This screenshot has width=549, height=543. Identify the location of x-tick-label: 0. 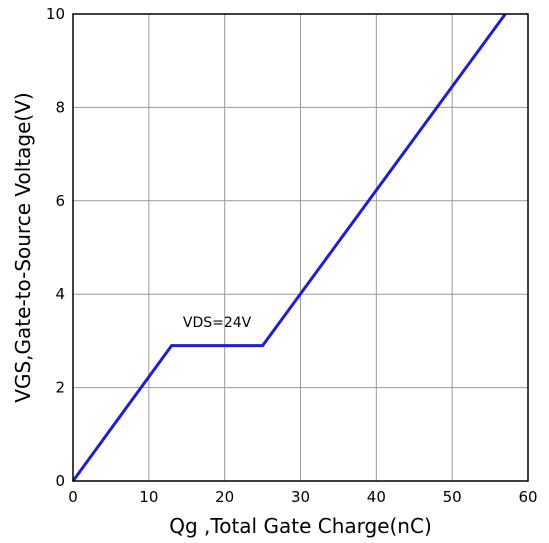
(73, 497).